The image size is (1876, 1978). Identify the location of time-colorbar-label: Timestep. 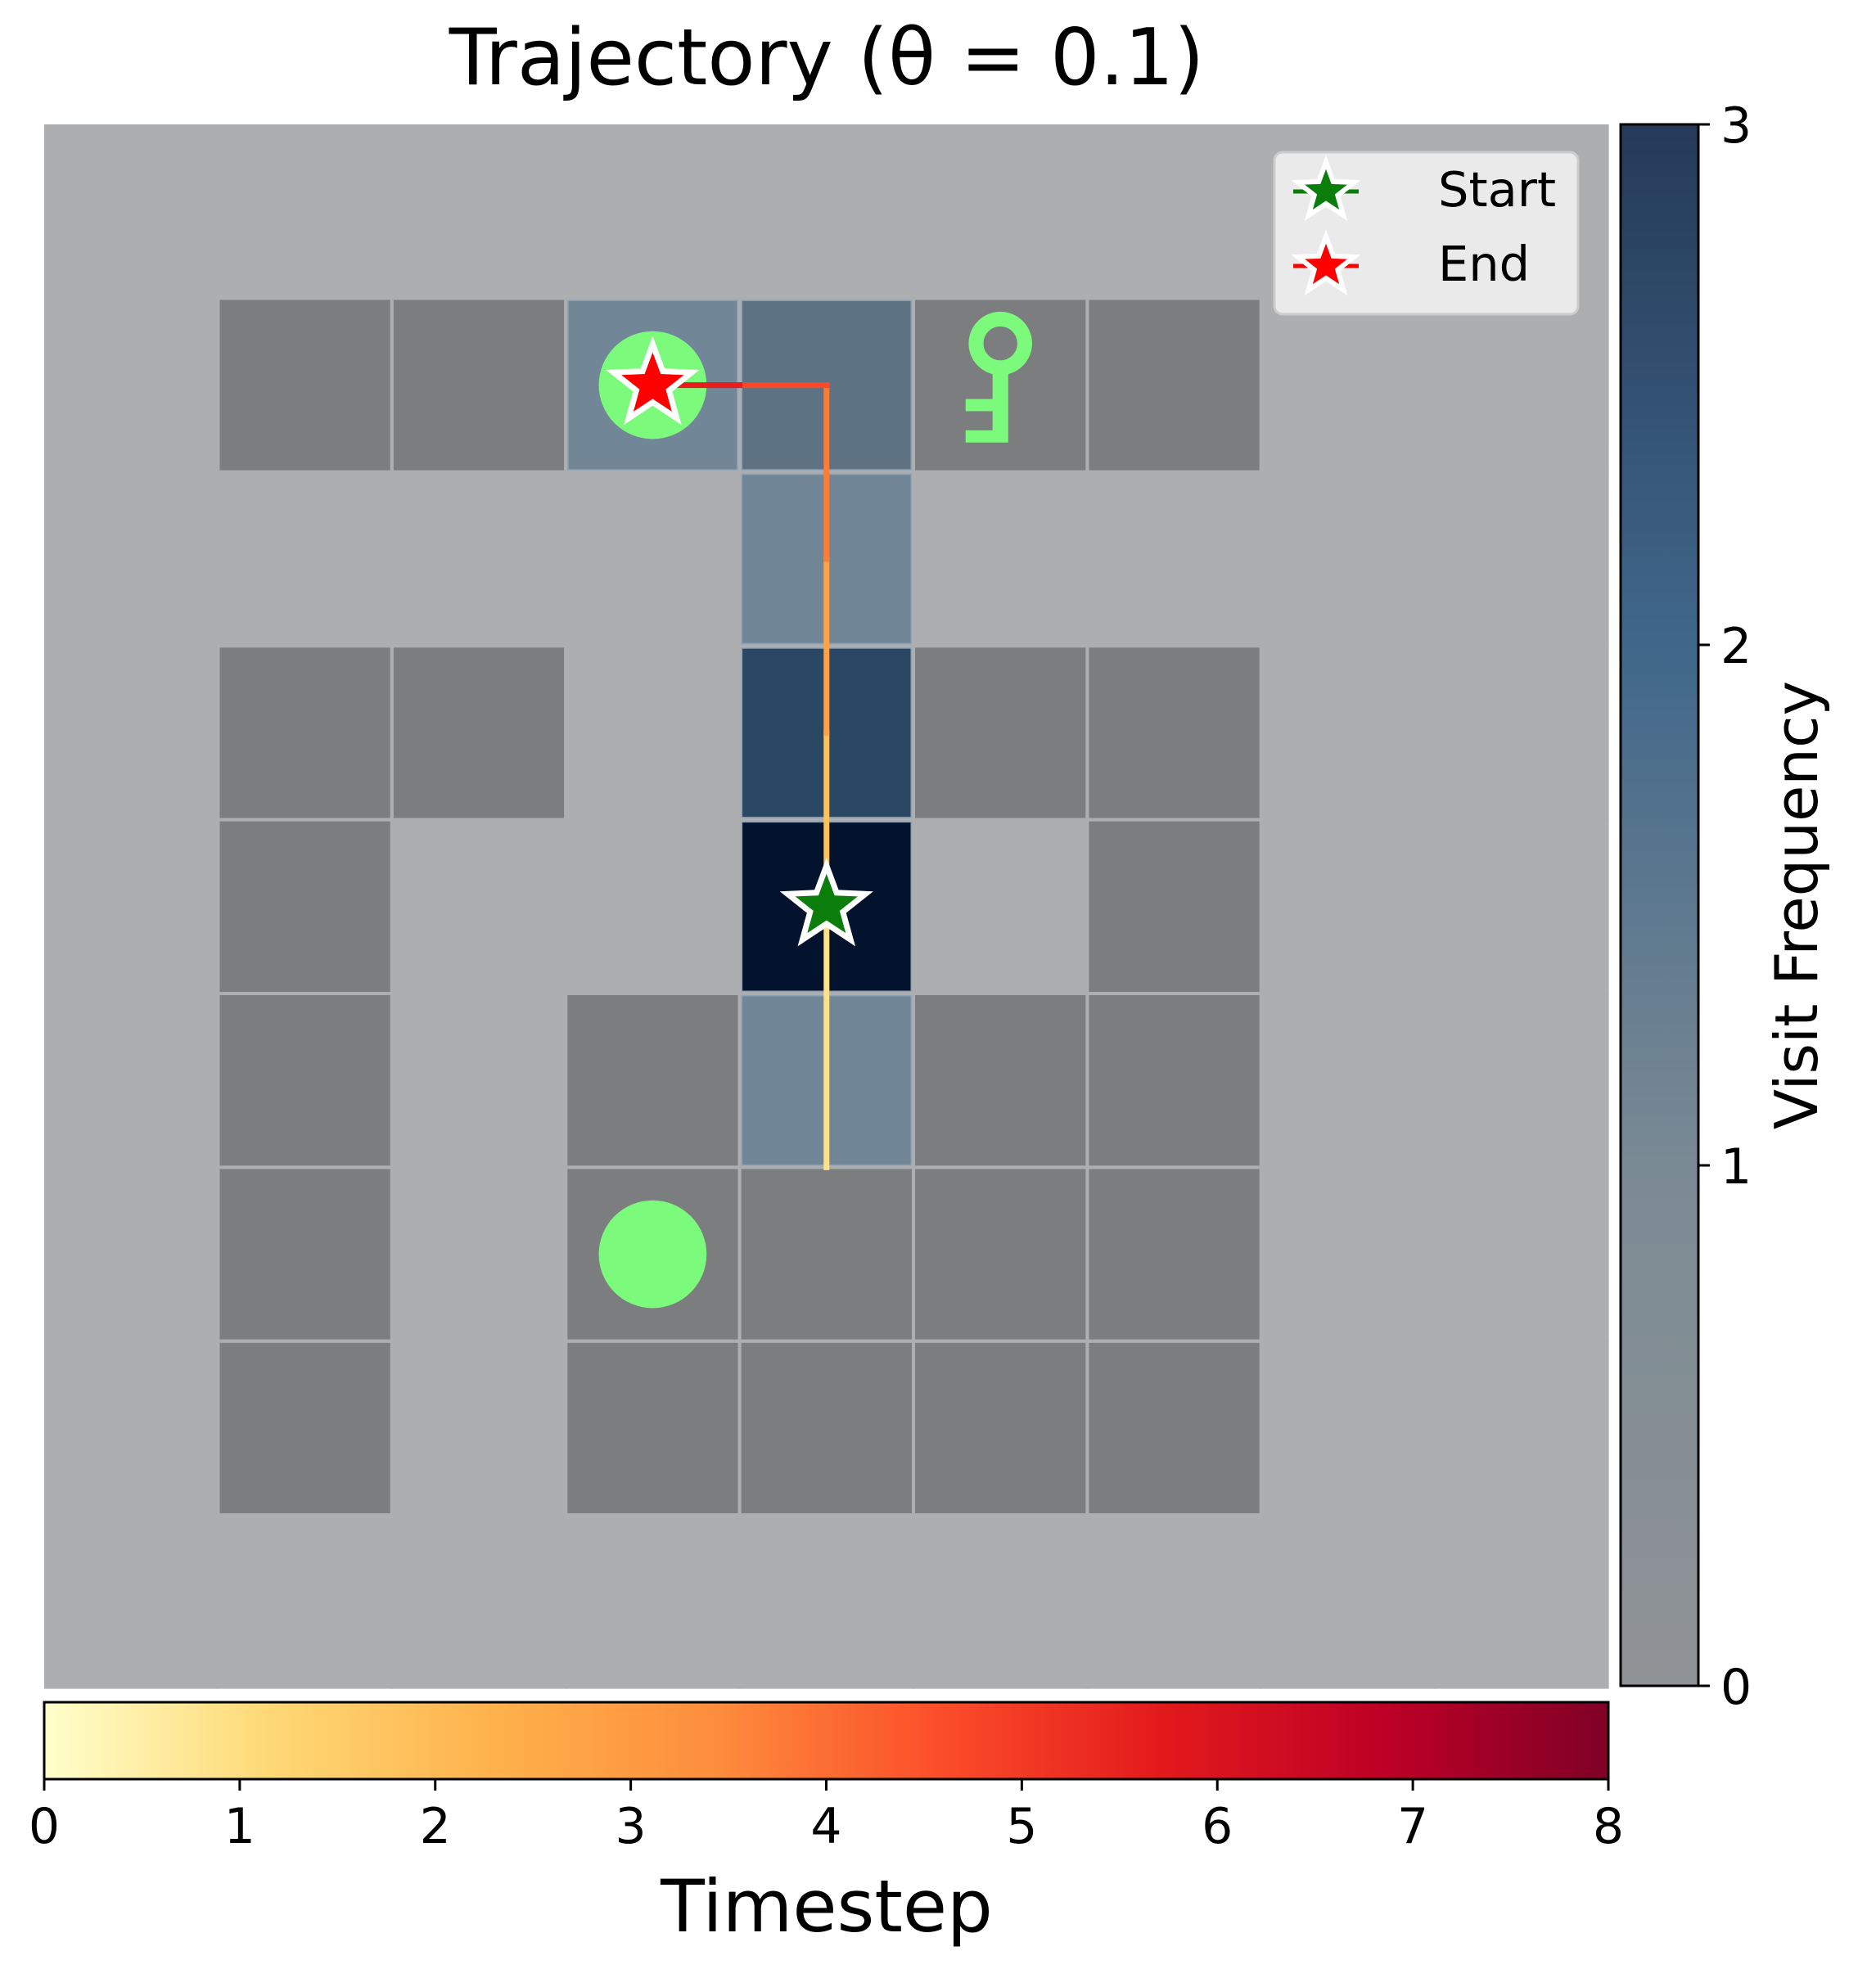
(826, 1906).